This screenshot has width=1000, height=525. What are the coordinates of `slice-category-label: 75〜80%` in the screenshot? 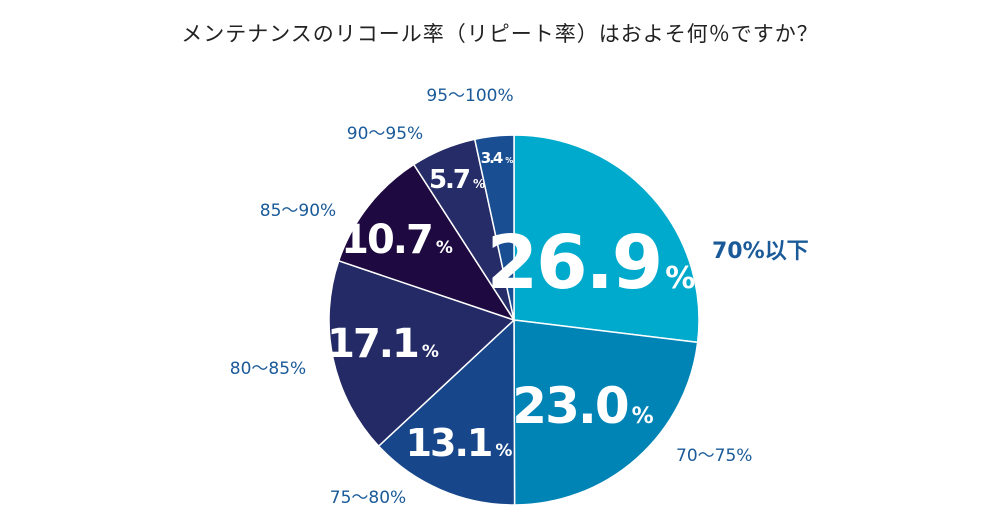 It's located at (368, 498).